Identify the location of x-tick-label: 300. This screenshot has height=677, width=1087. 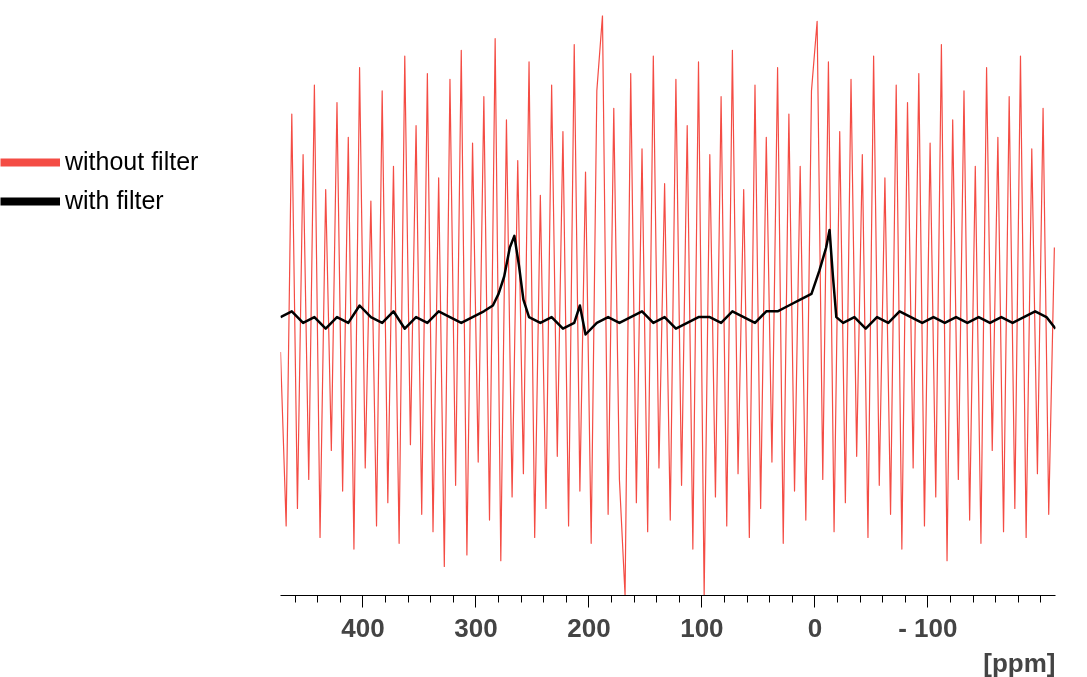
(476, 627).